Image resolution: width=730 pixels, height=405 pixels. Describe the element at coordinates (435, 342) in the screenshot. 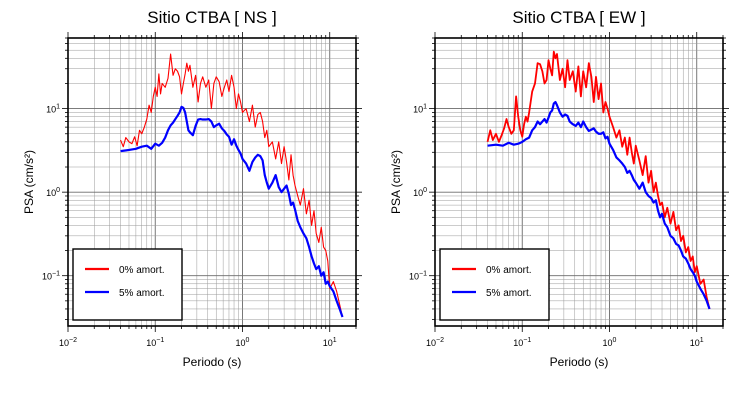

I see `chart-ew-x-tick-label: 10⁻²` at that location.